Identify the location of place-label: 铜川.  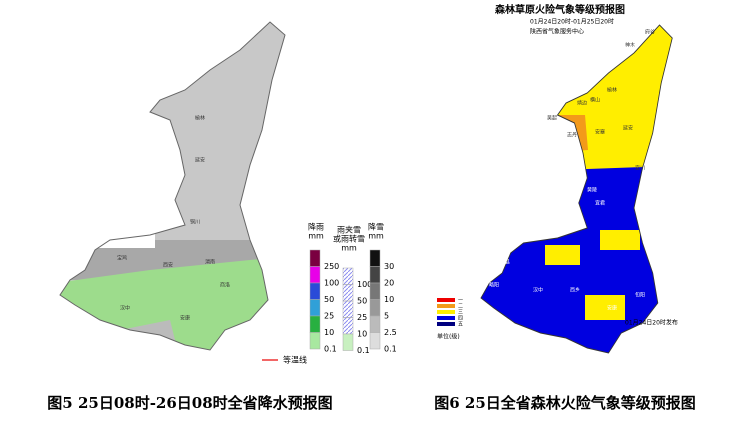
(195, 222).